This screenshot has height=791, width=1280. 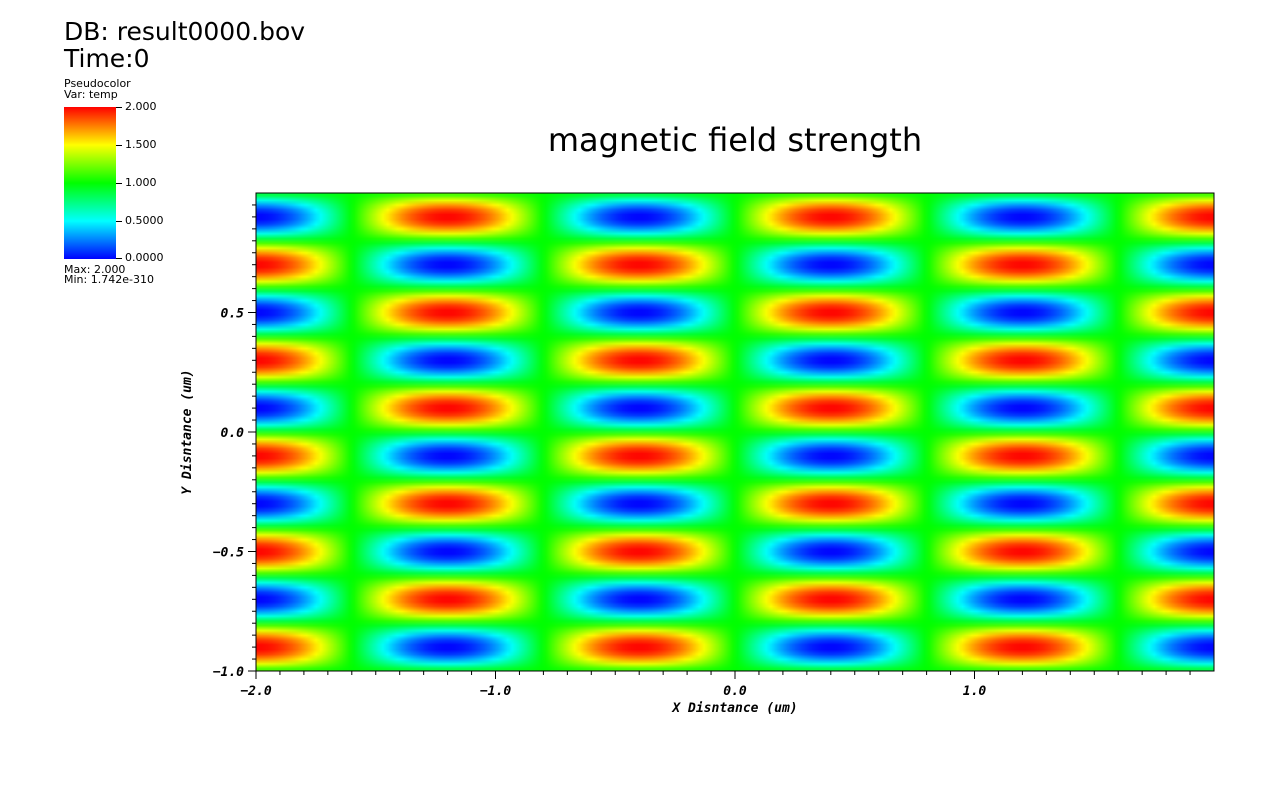 I want to click on legend-min: Min: 1.742e-310, so click(x=109, y=279).